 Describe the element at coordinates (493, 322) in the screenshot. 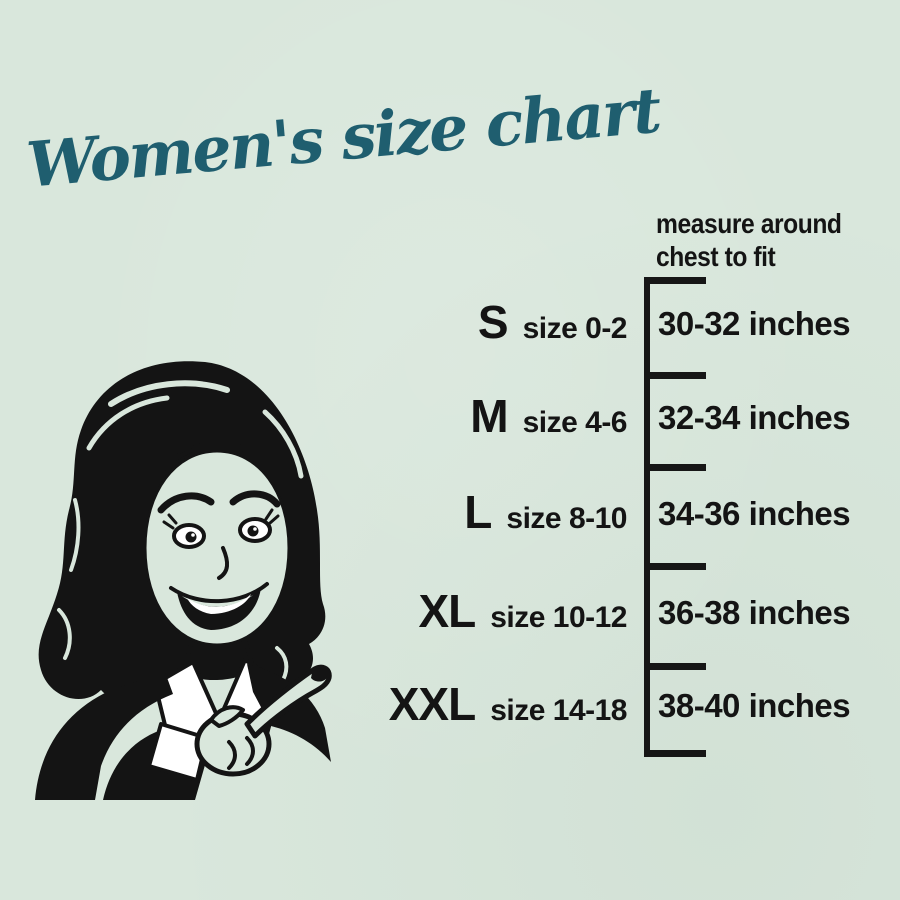

I see `size-letter: S` at that location.